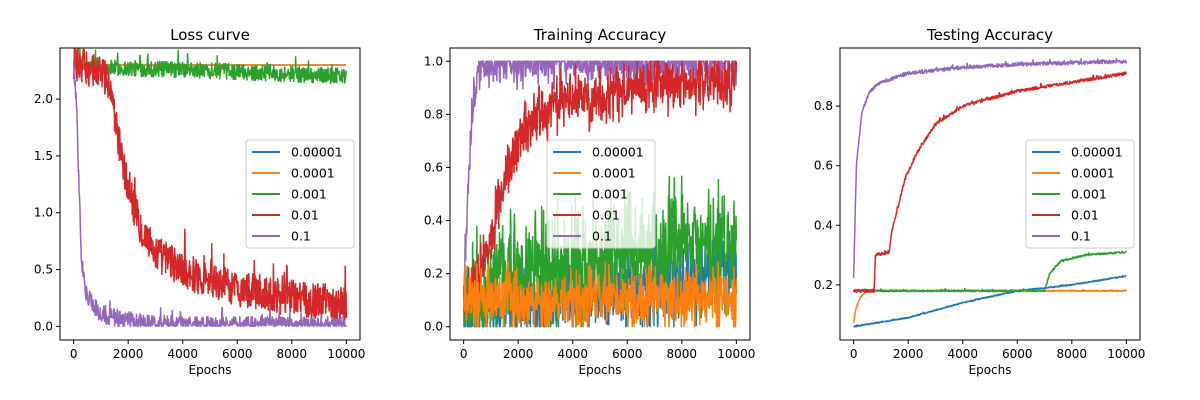 The image size is (1200, 400). Describe the element at coordinates (43, 156) in the screenshot. I see `y-tick-label: 1.5` at that location.